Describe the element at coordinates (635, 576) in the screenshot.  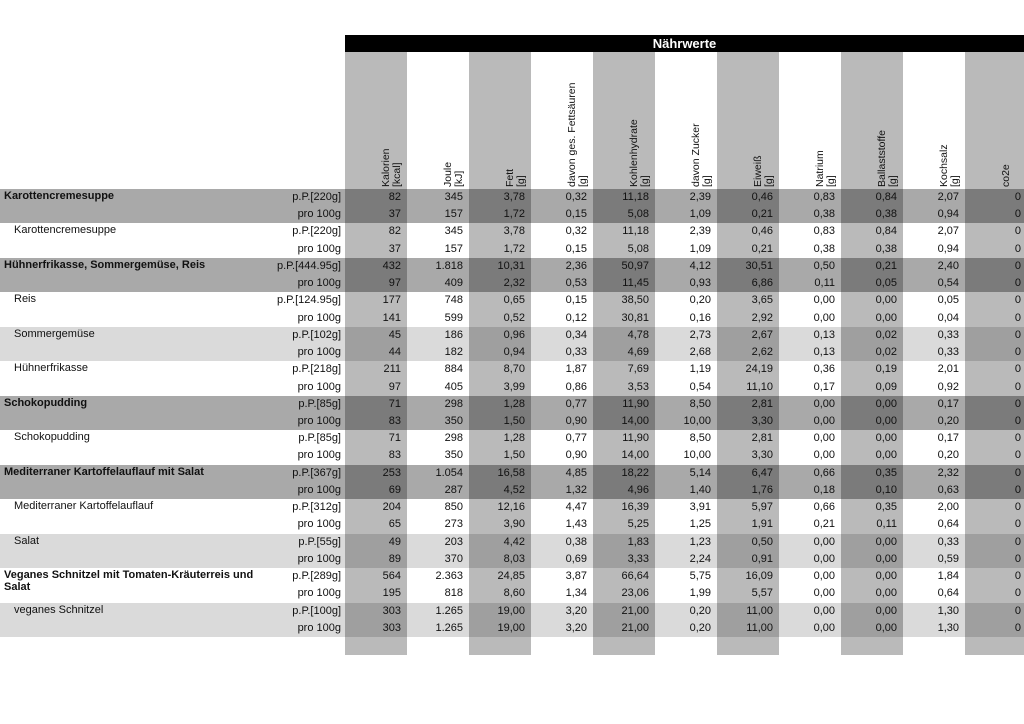
I see `value: 66,64` at that location.